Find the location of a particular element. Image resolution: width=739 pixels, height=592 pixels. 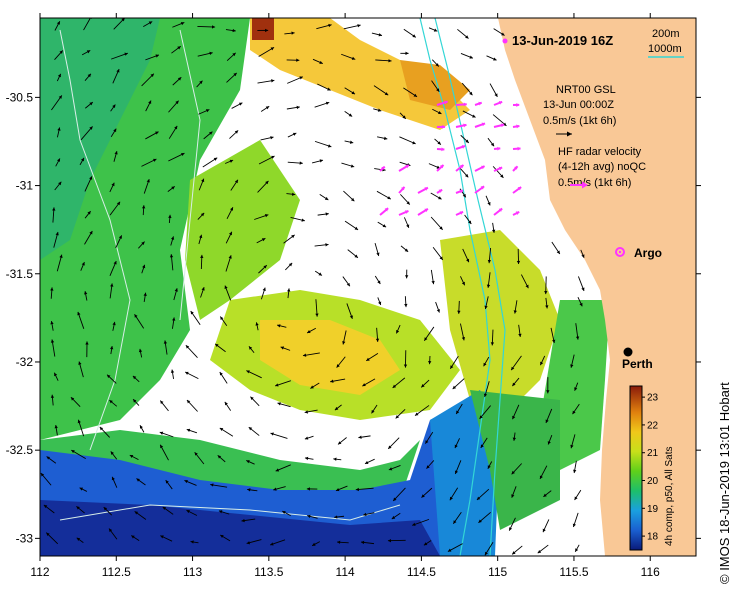

sst-region-hot-spot is located at coordinates (263, 29).